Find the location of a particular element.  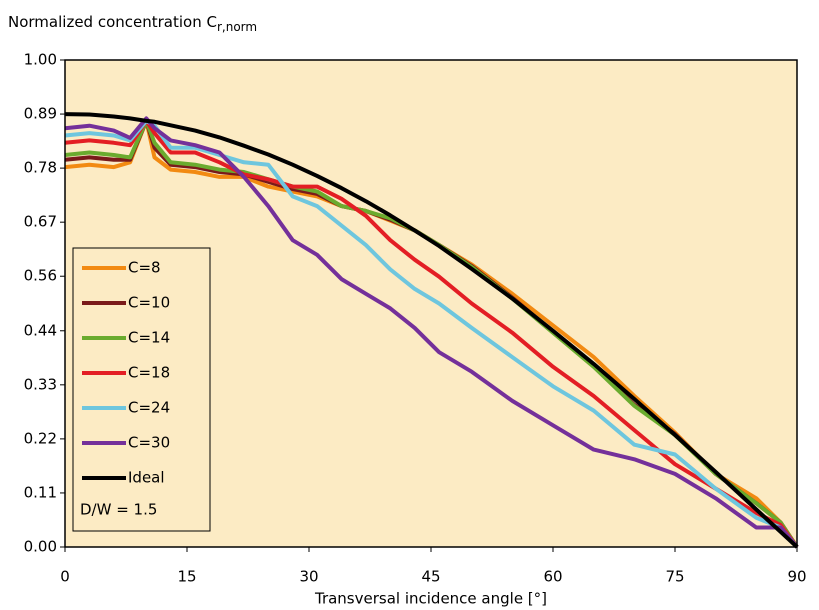

legend-box is located at coordinates (141, 389).